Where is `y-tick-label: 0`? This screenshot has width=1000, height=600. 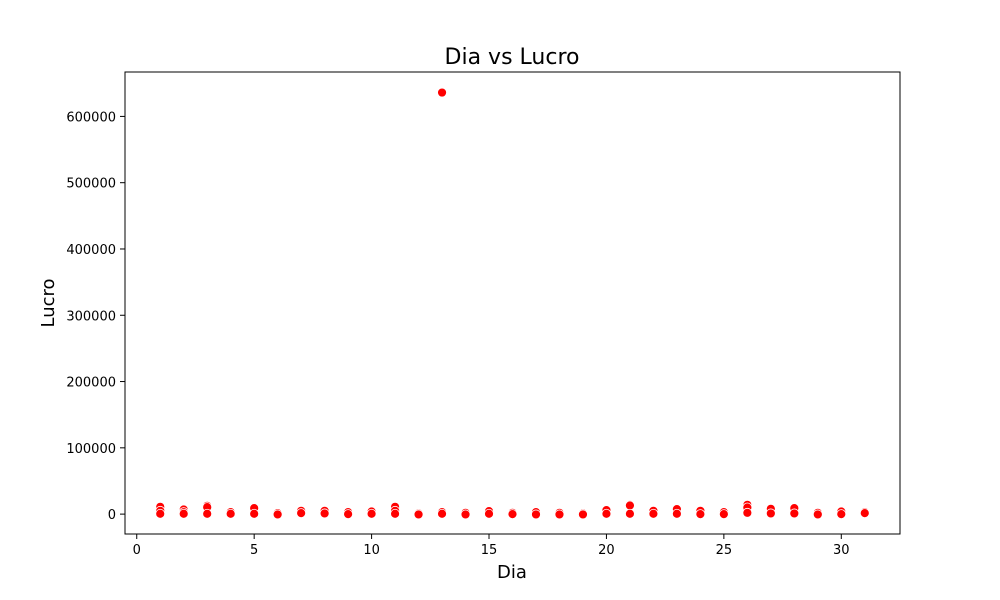 y-tick-label: 0 is located at coordinates (112, 515).